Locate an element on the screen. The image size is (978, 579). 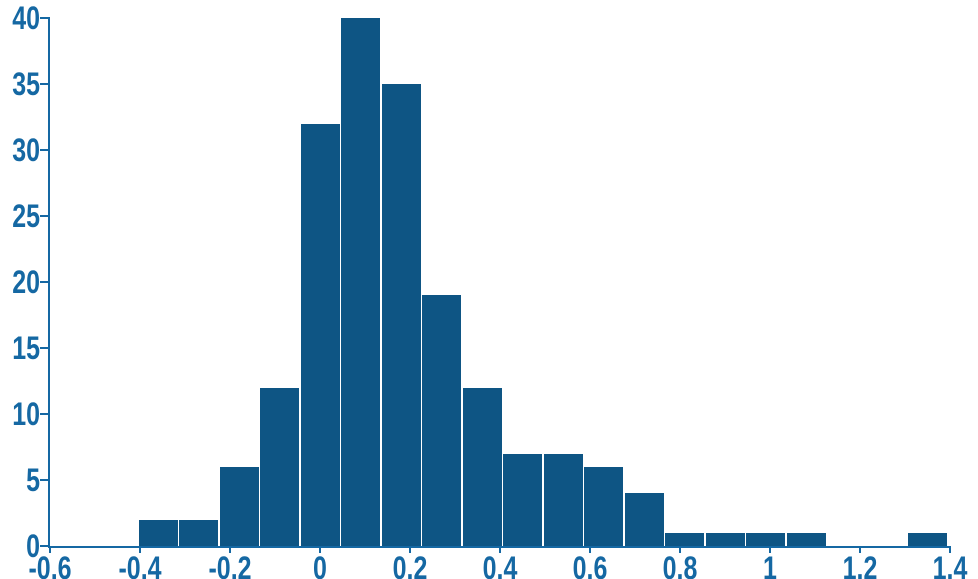
y-tick-label: 5 is located at coordinates (33, 480).